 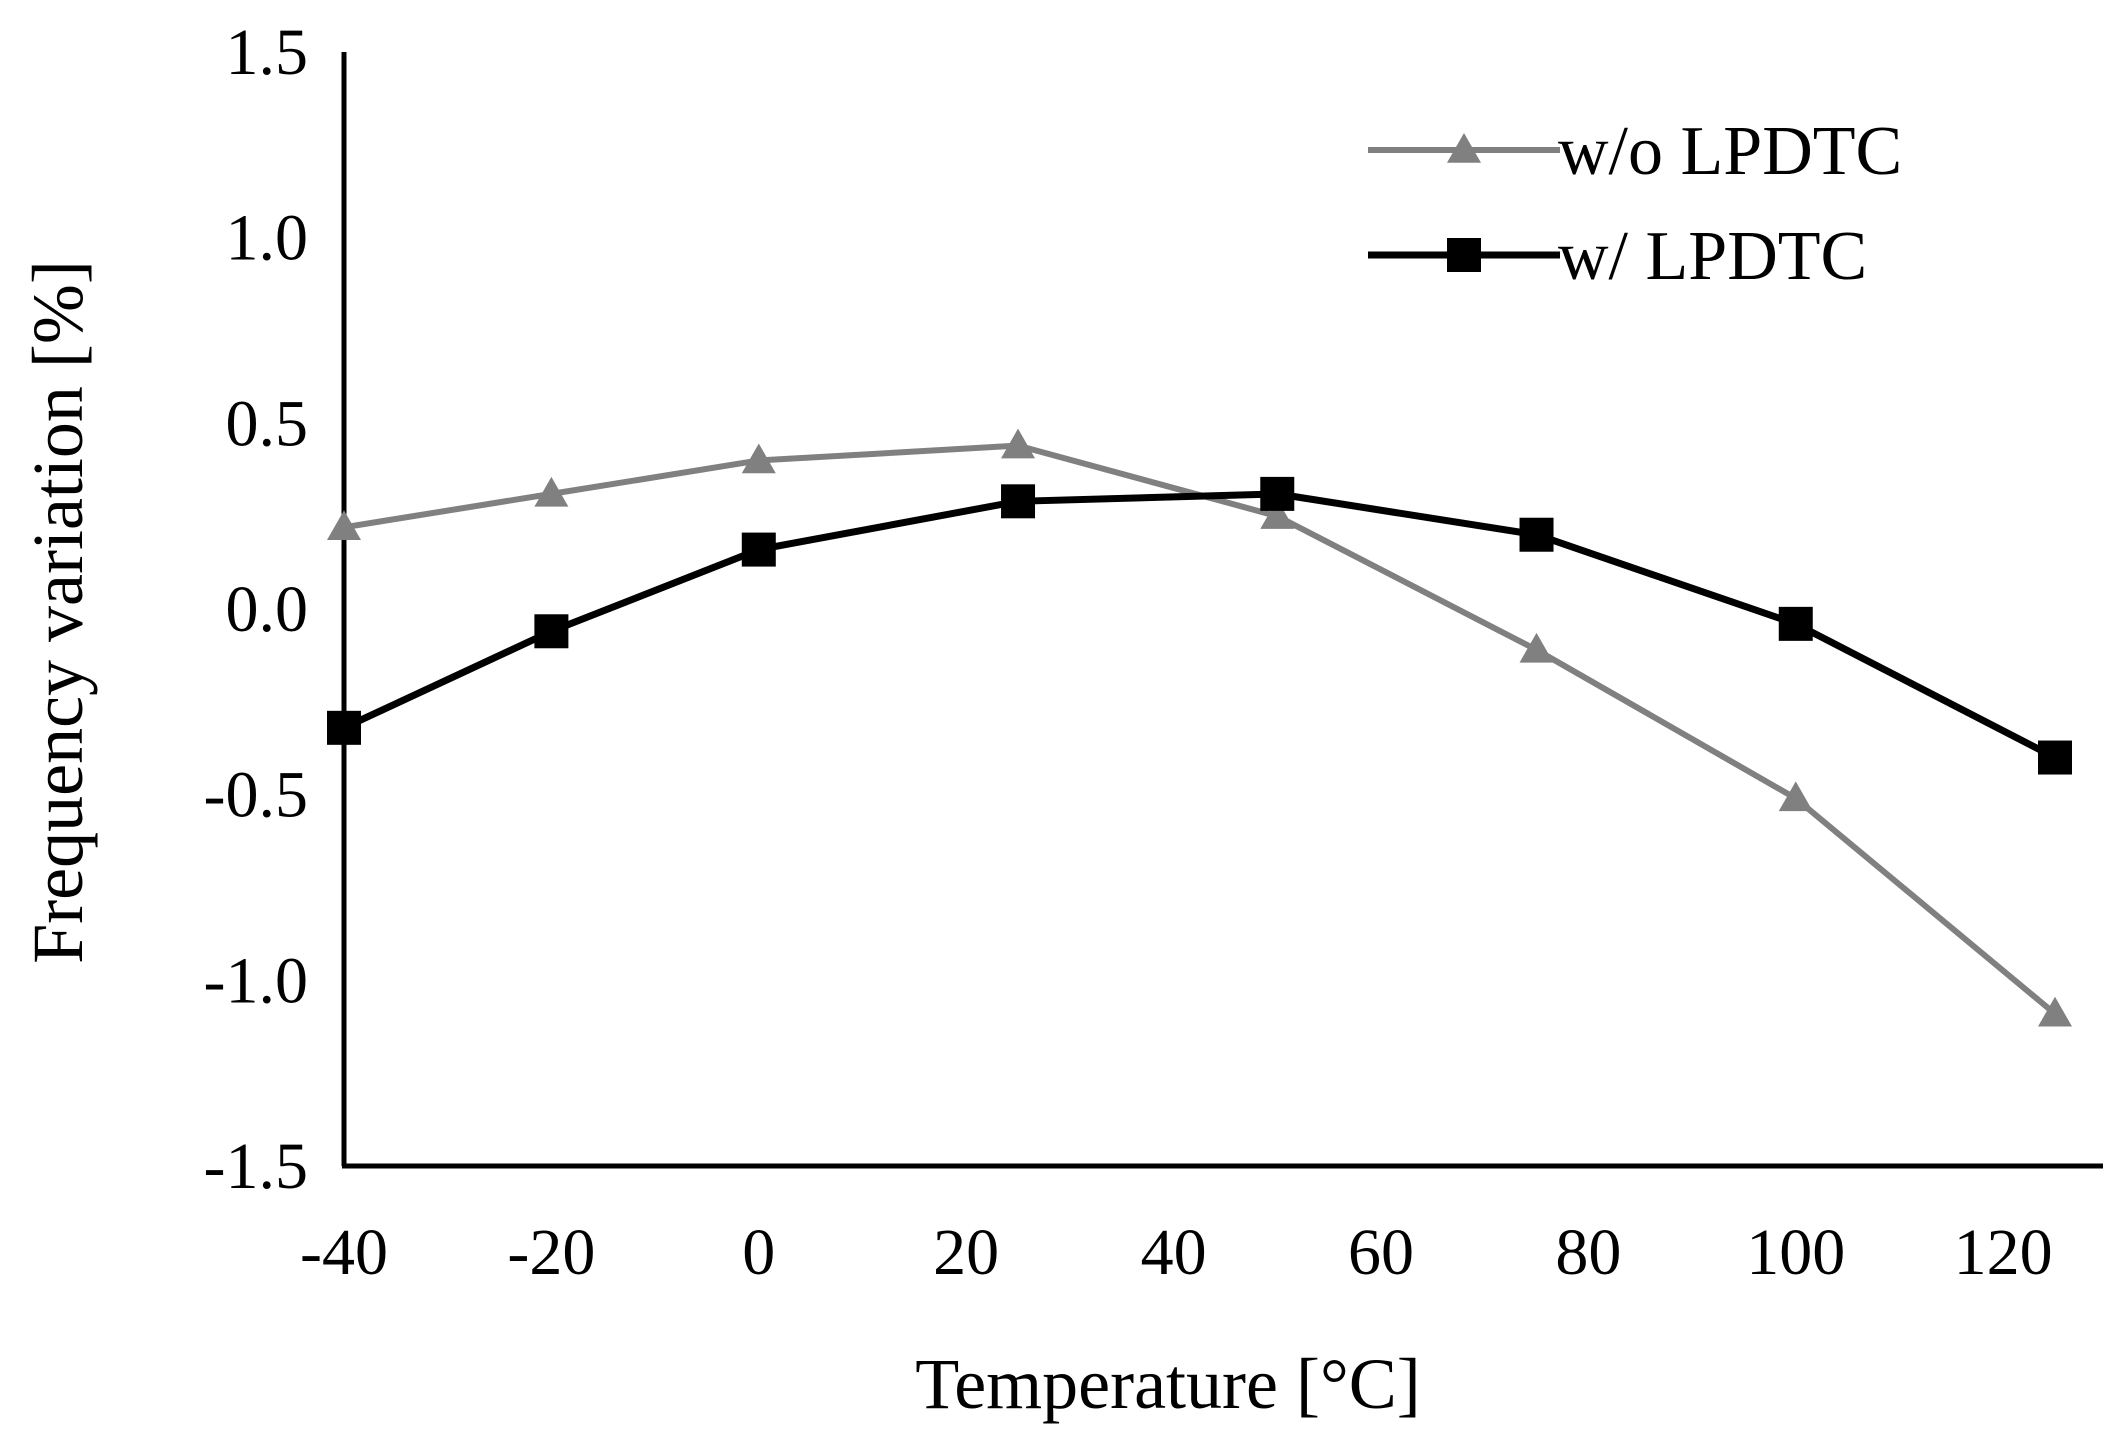 I want to click on y-tick-label: 1.0, so click(x=267, y=238).